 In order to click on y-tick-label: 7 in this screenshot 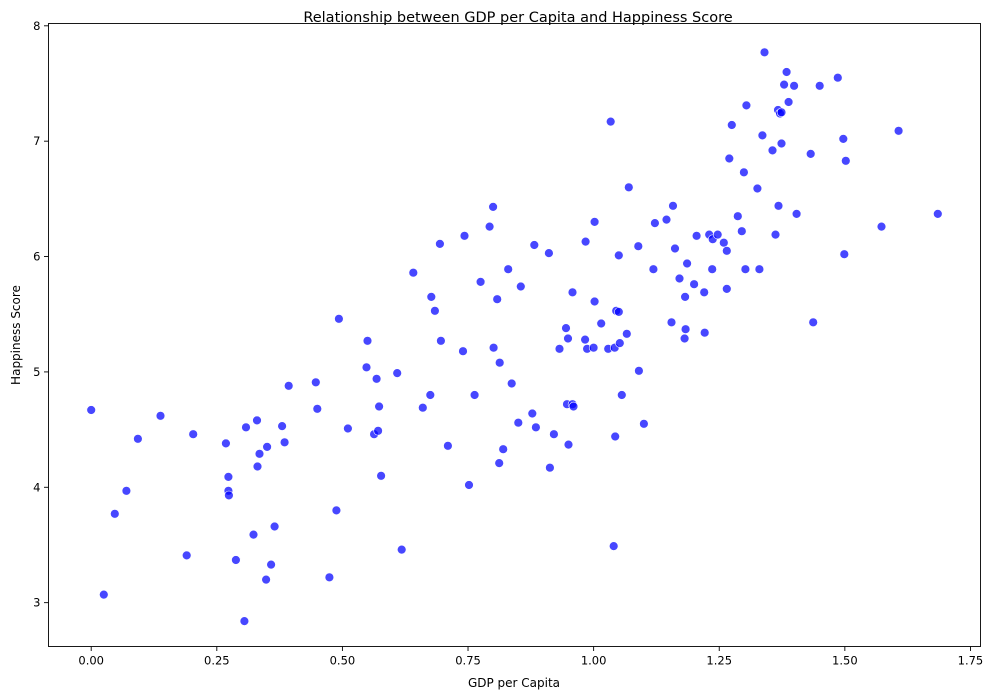, I will do `click(36, 141)`.